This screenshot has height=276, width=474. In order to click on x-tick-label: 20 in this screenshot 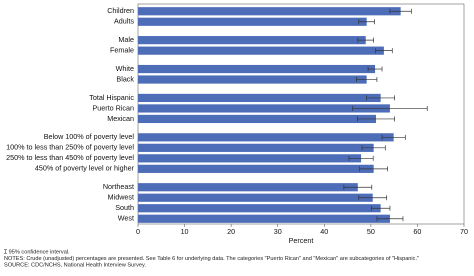, I will do `click(231, 231)`.